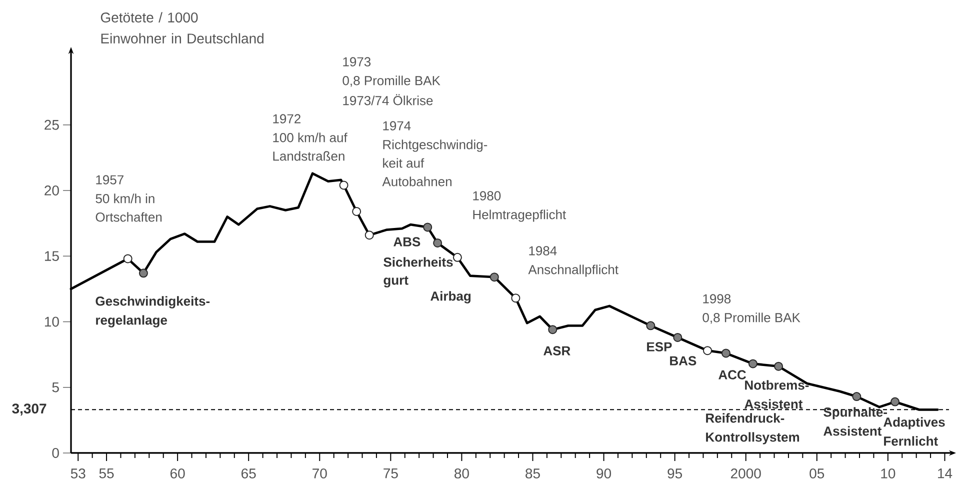 The width and height of the screenshot is (958, 494). What do you see at coordinates (286, 119) in the screenshot?
I see `annotation: 1972` at bounding box center [286, 119].